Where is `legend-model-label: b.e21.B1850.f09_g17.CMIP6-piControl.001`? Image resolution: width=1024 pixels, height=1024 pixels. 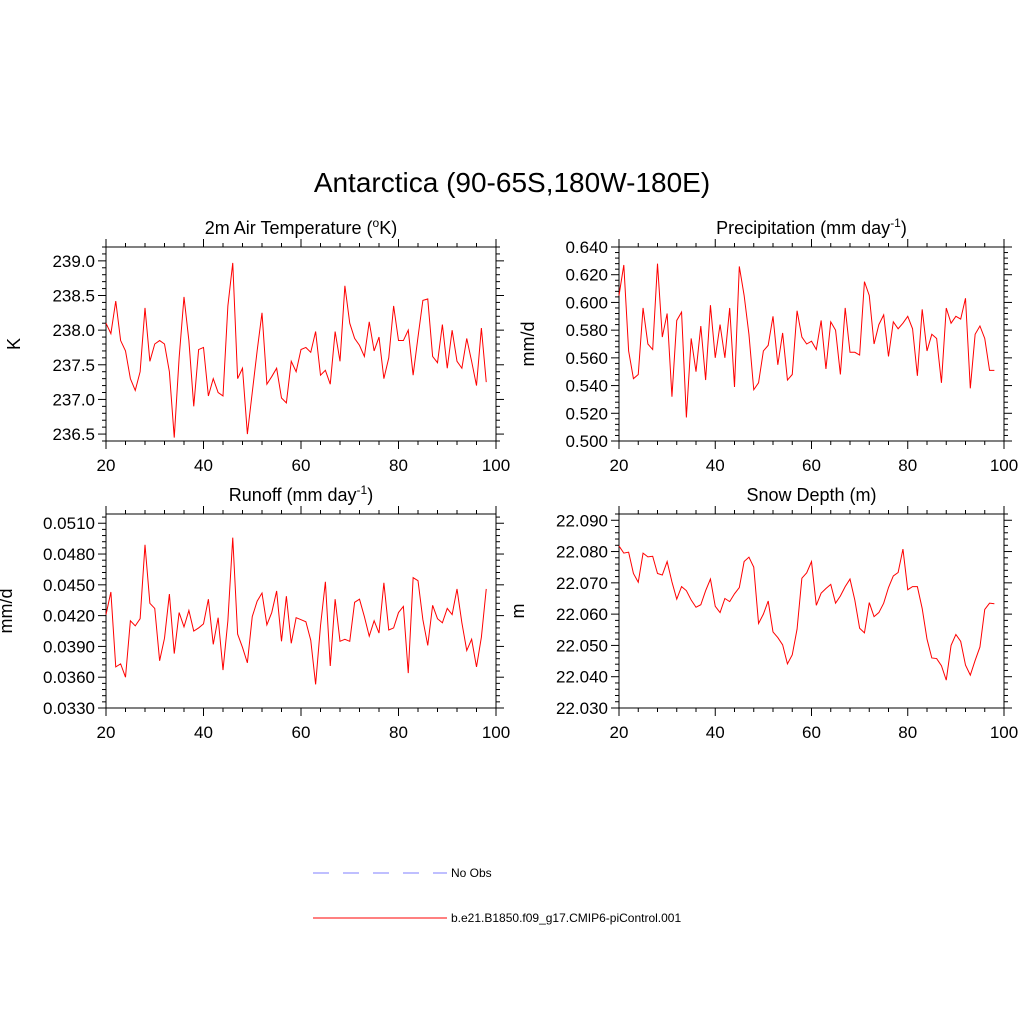
legend-model-label: b.e21.B1850.f09_g17.CMIP6-piControl.001 is located at coordinates (566, 918).